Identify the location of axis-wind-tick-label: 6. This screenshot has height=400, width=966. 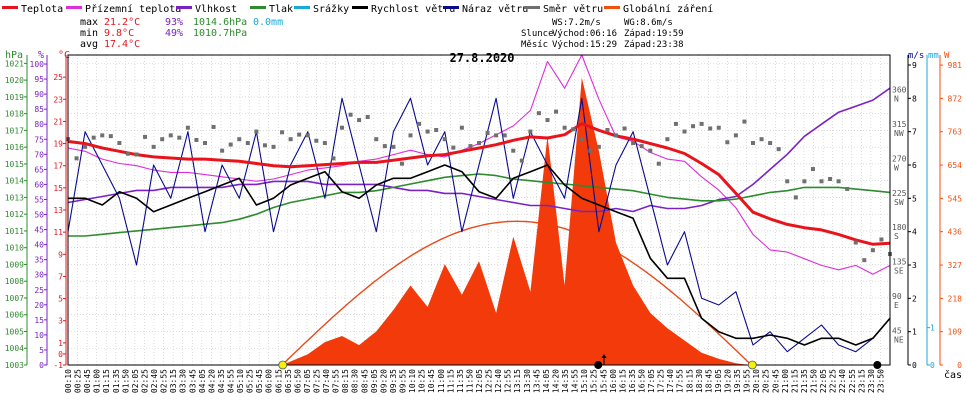
(914, 165).